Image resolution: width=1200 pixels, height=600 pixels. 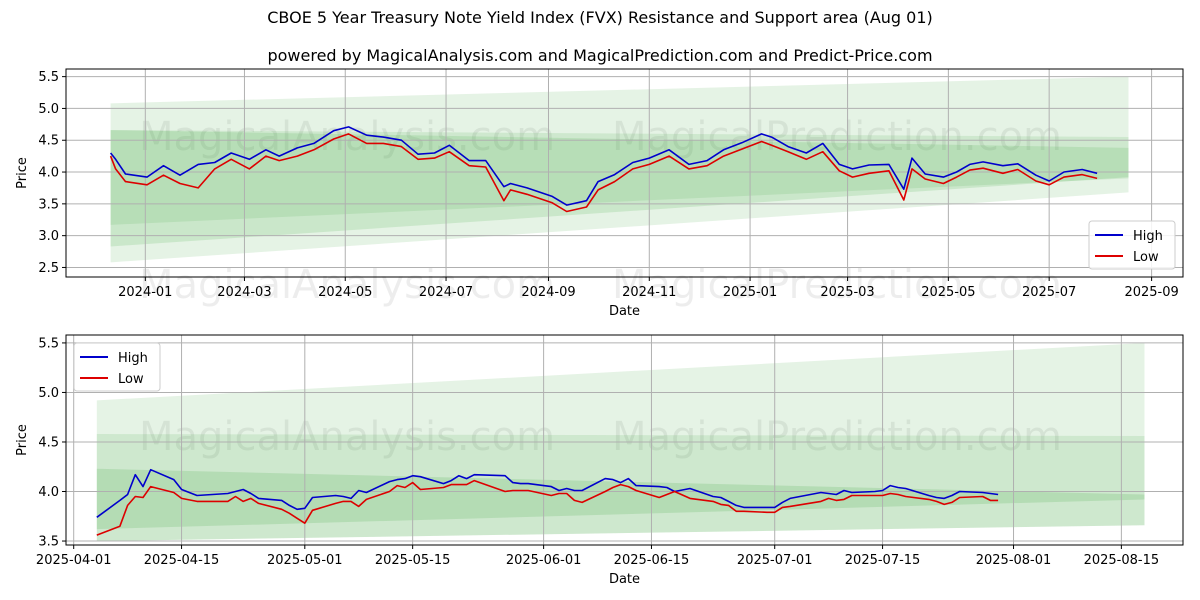 I want to click on x-tick-label: 2025-05-15, so click(x=413, y=560).